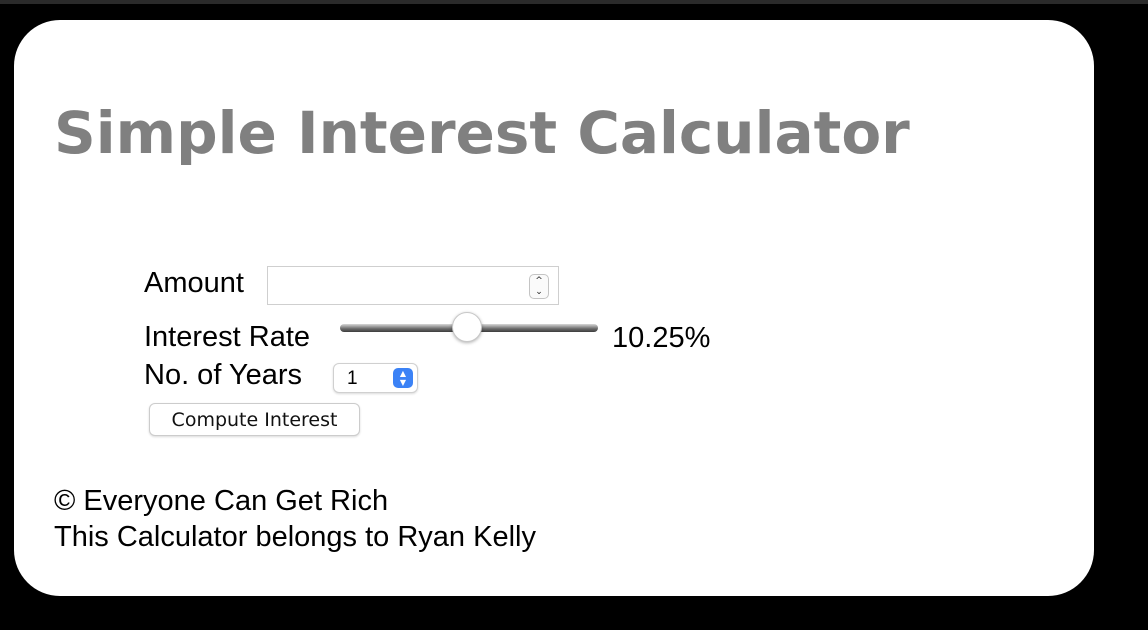  What do you see at coordinates (227, 337) in the screenshot?
I see `interest-rate-label: Interest Rate` at bounding box center [227, 337].